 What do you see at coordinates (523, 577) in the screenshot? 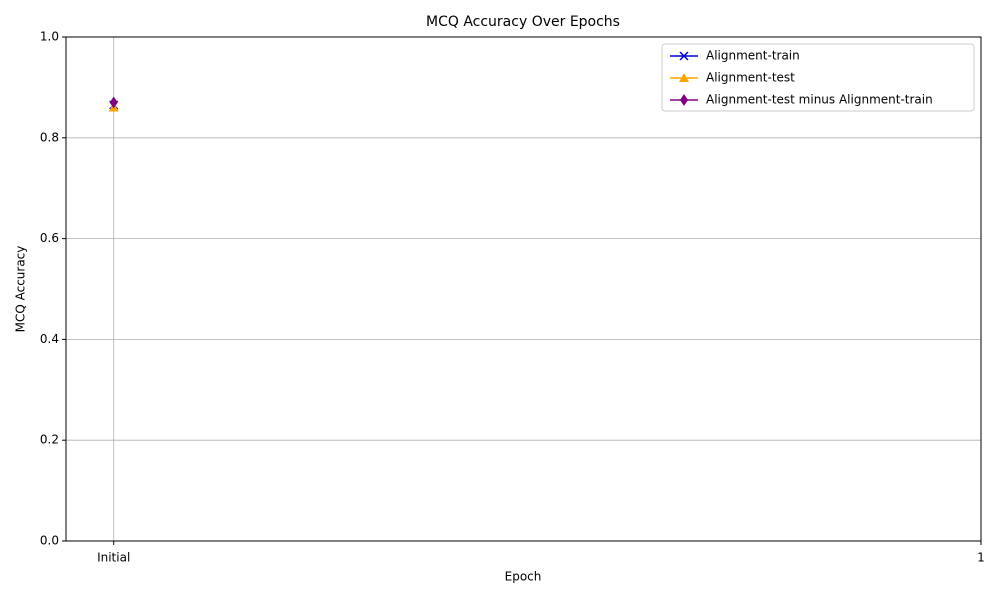
I see `x-axis-label: Epoch` at bounding box center [523, 577].